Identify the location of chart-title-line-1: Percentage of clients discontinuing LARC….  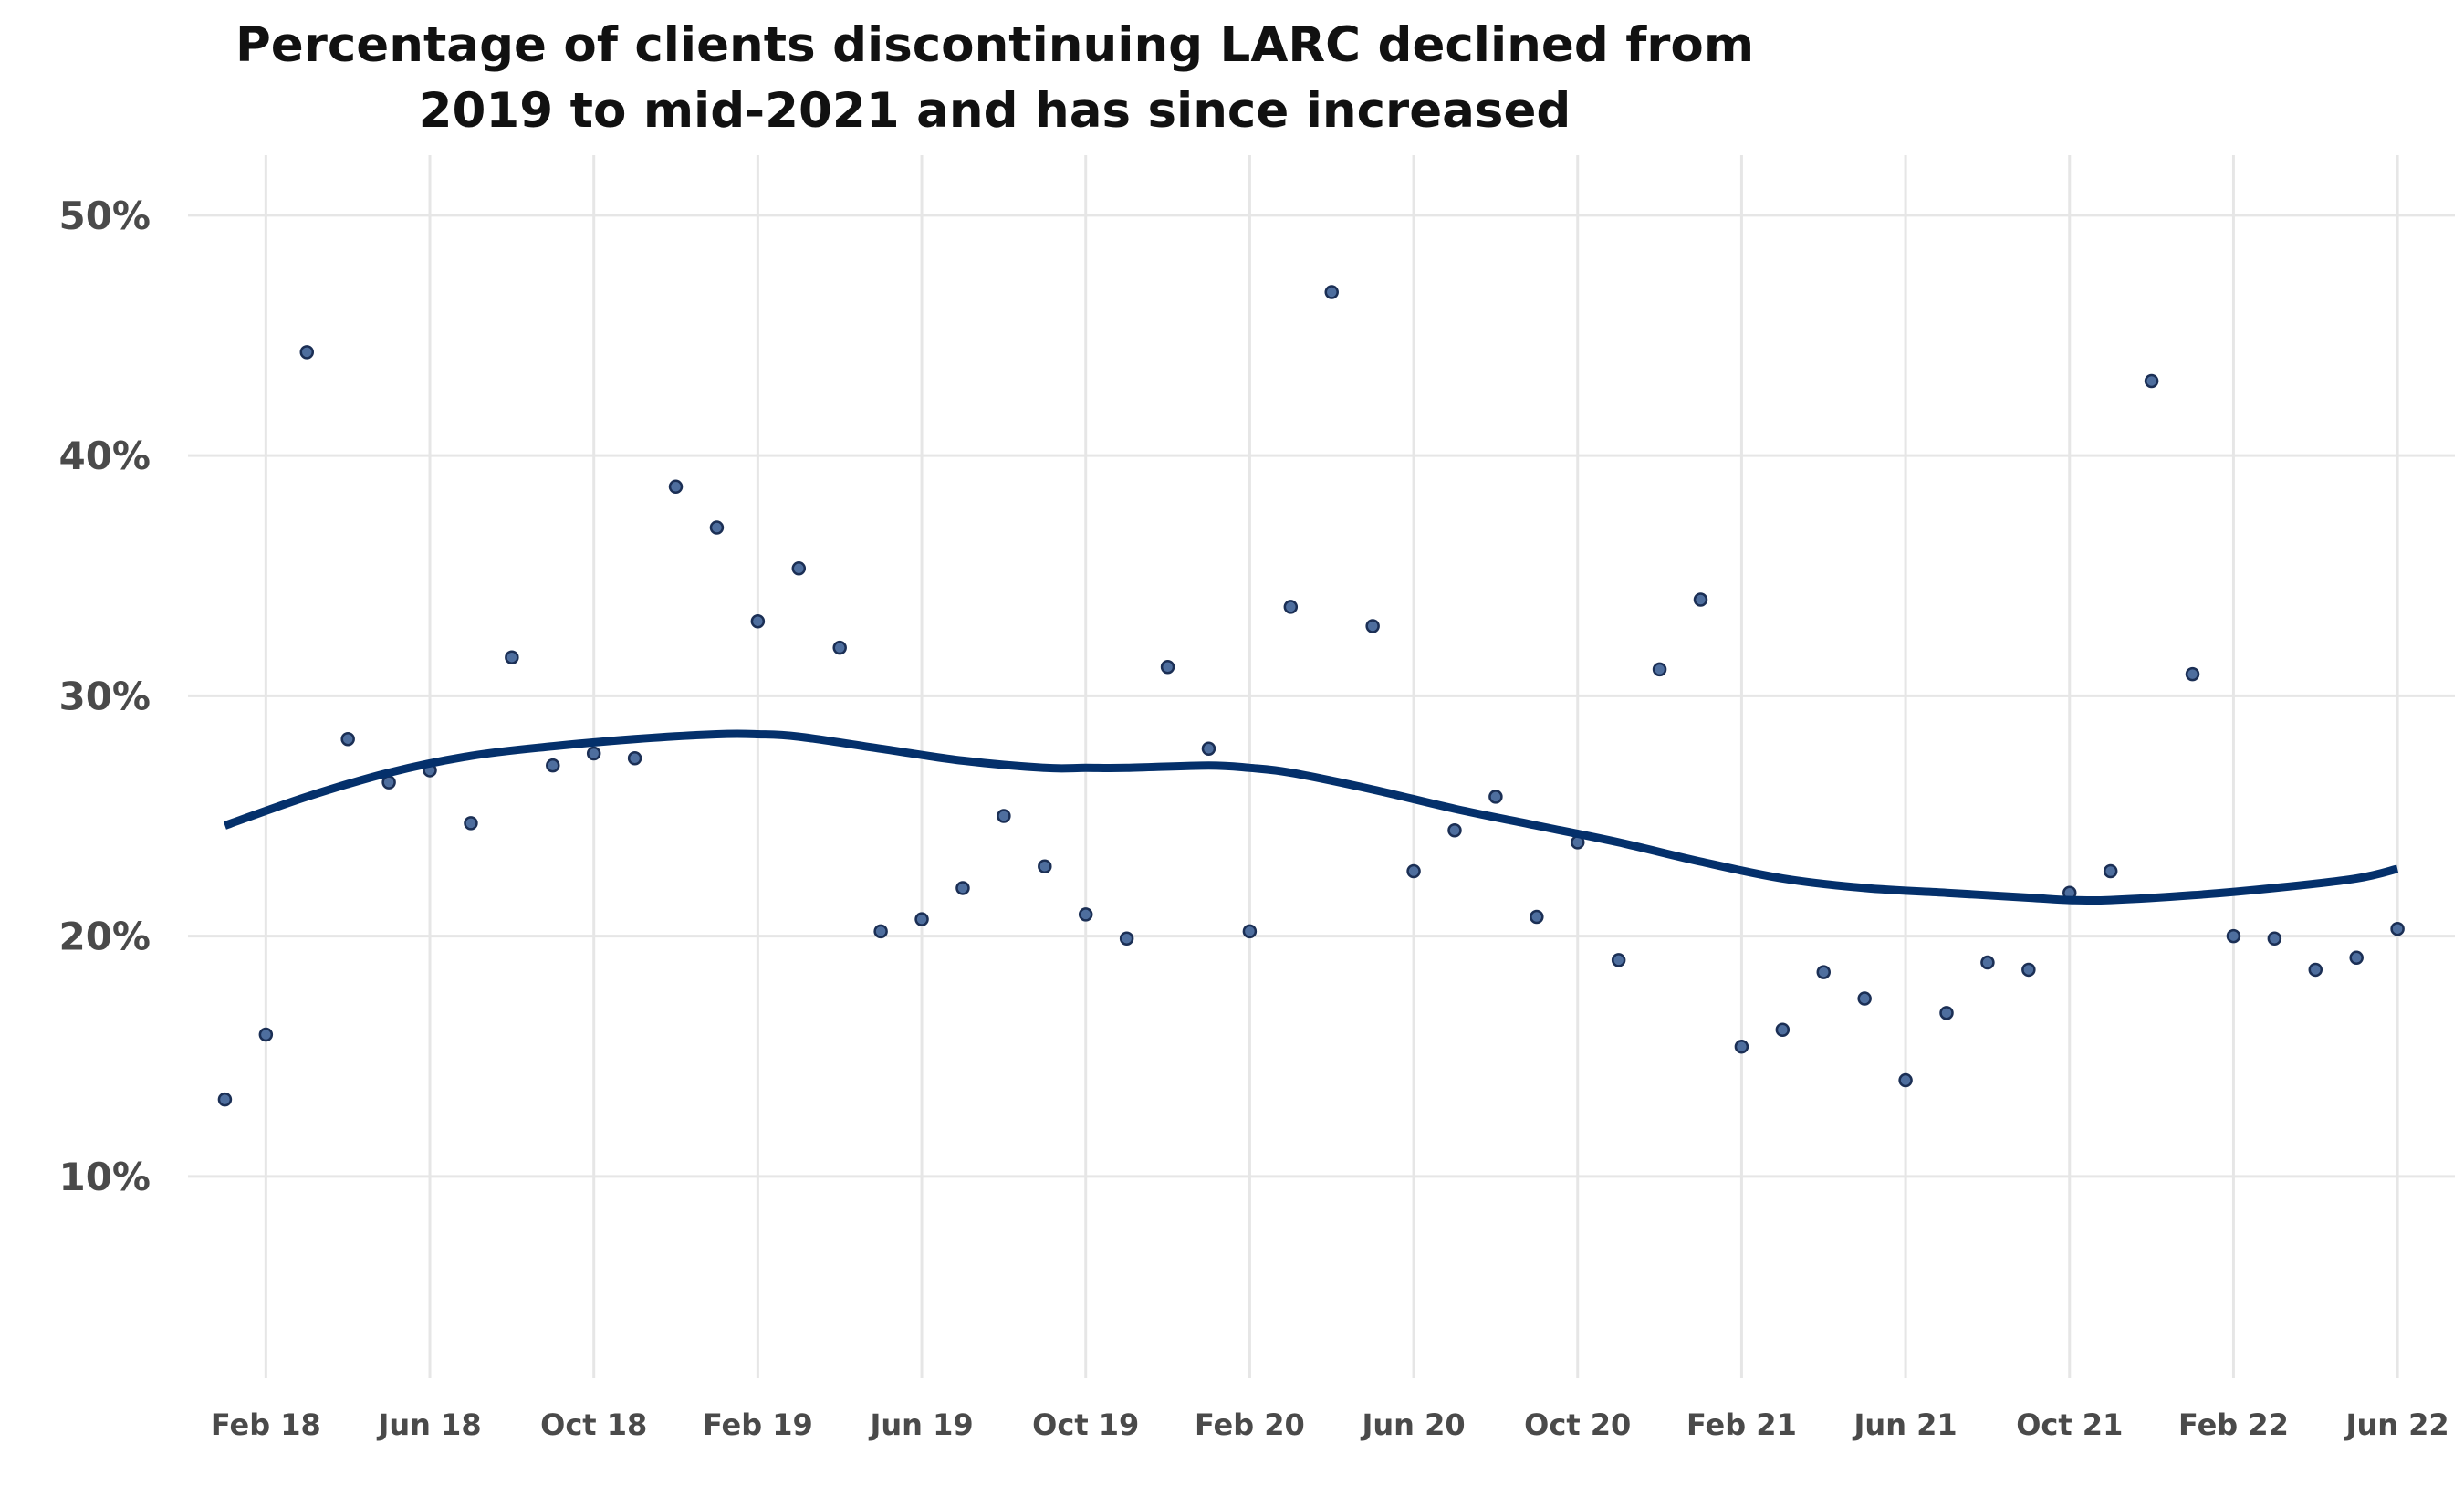
(995, 45).